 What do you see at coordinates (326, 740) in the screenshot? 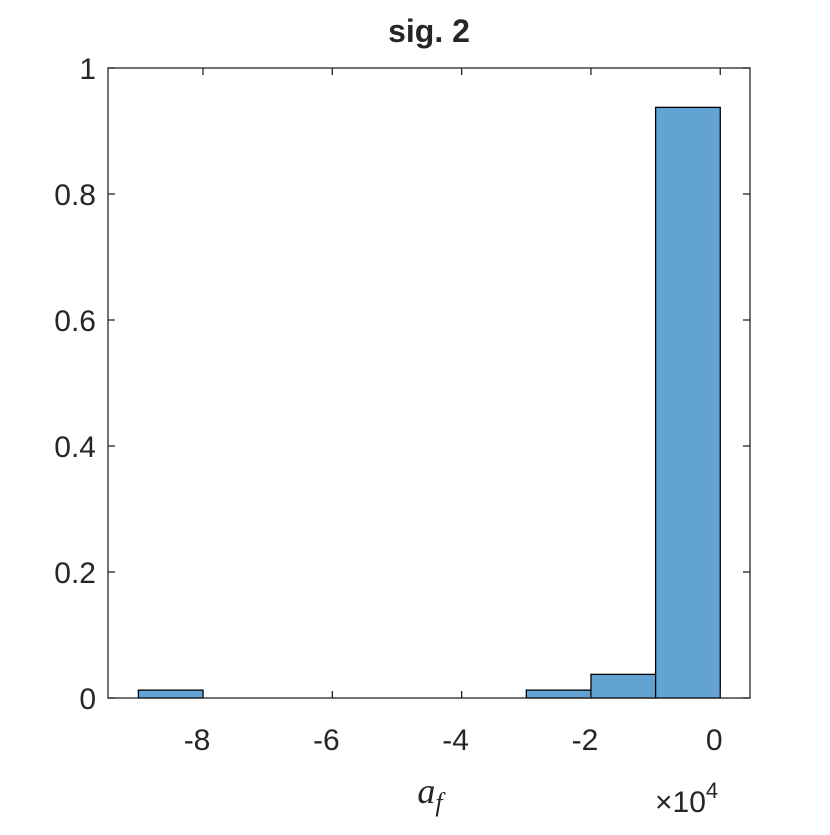
I see `x-tick-label: -6` at bounding box center [326, 740].